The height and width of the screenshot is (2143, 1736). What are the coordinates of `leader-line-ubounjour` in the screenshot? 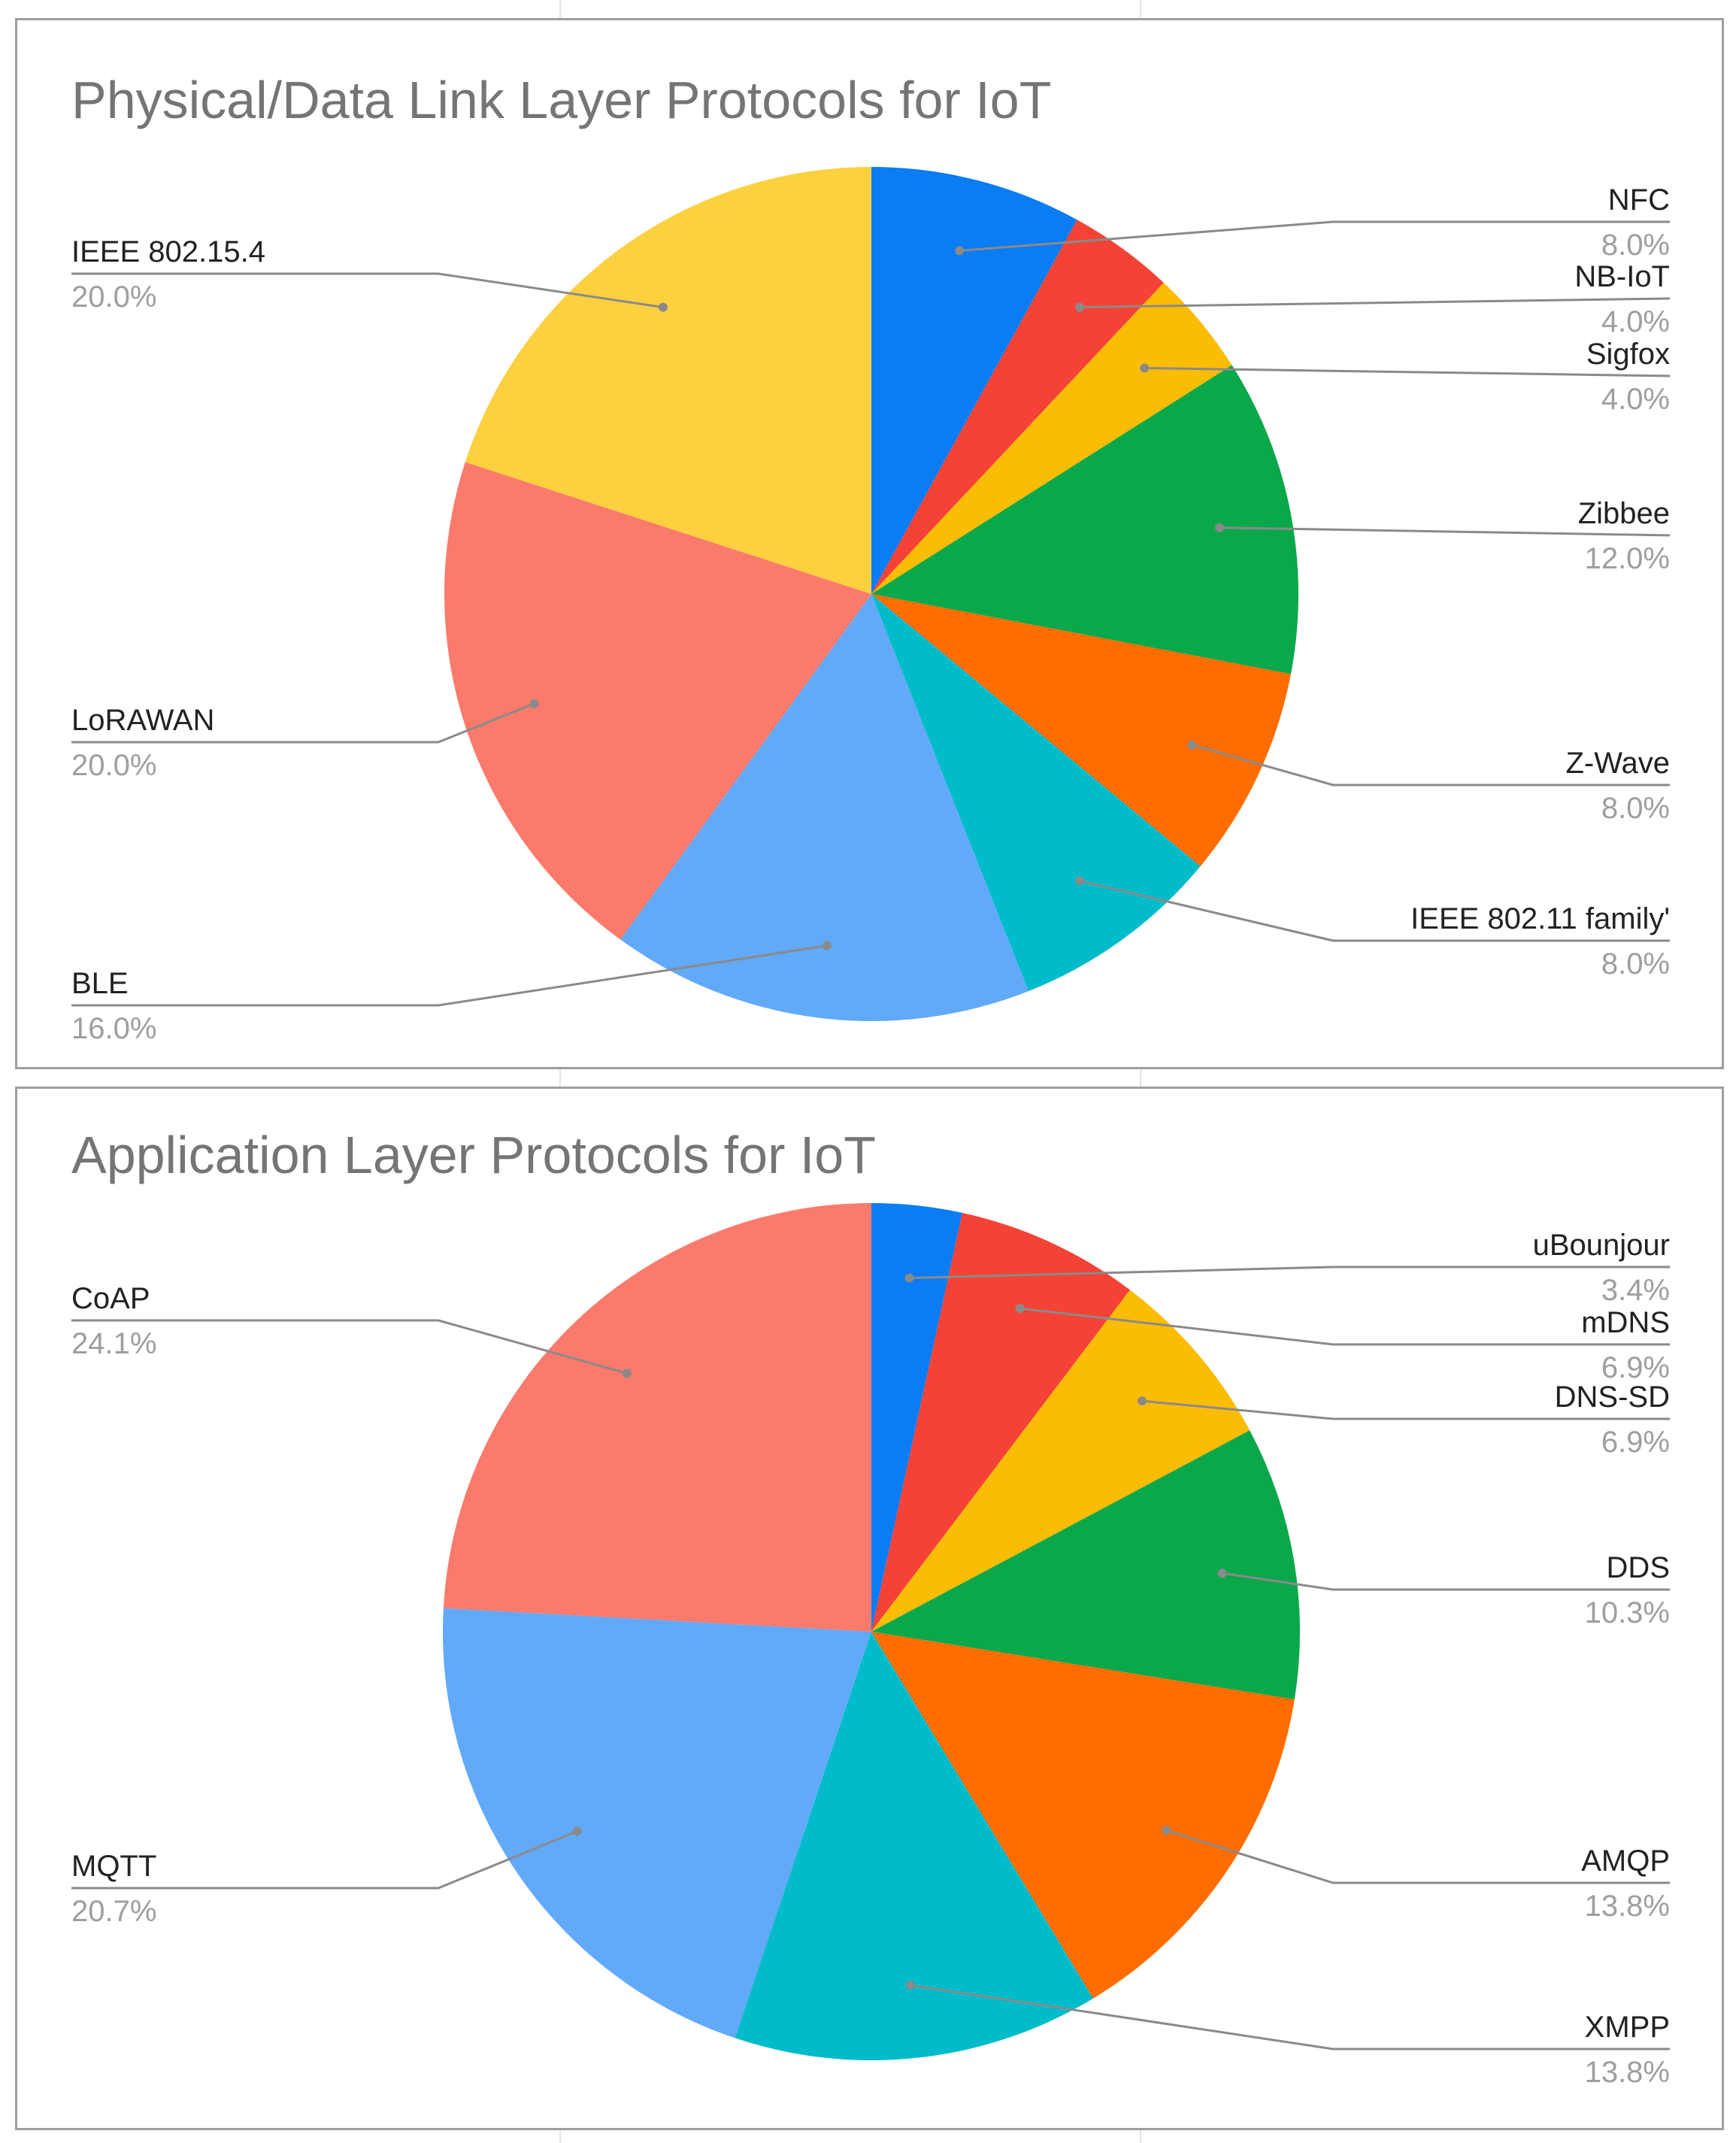 It's located at (1289, 1273).